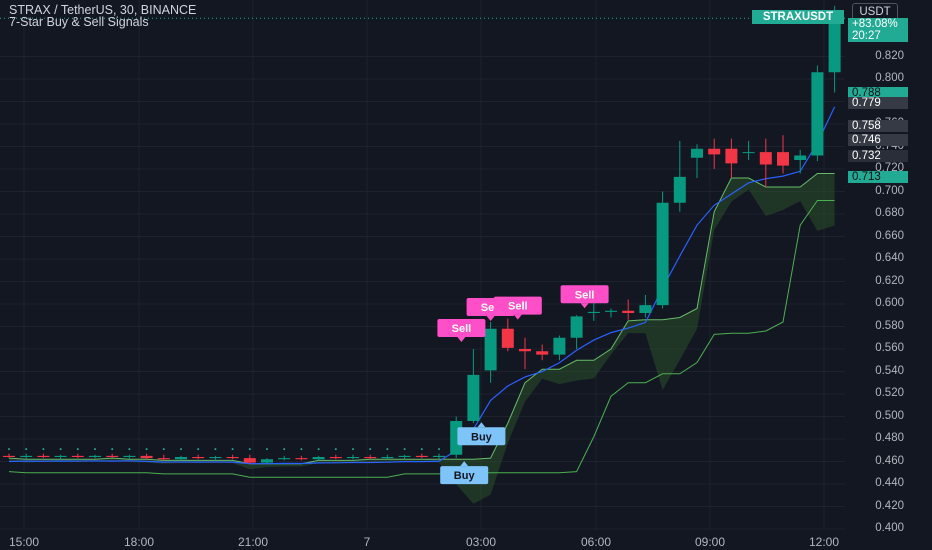  What do you see at coordinates (875, 24) in the screenshot?
I see `last-change-label: +83.08%` at bounding box center [875, 24].